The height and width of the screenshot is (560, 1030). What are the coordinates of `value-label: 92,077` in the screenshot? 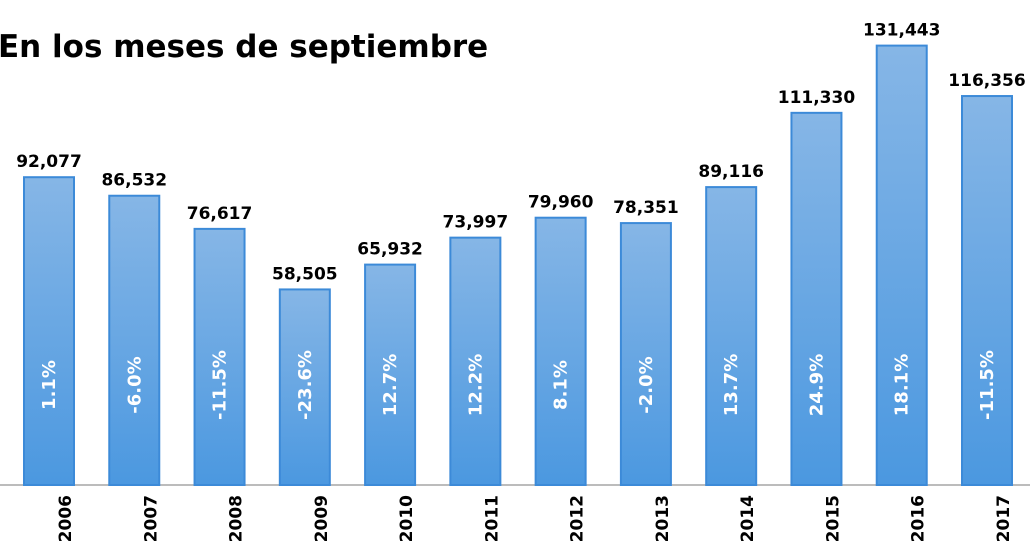 It's located at (49, 162).